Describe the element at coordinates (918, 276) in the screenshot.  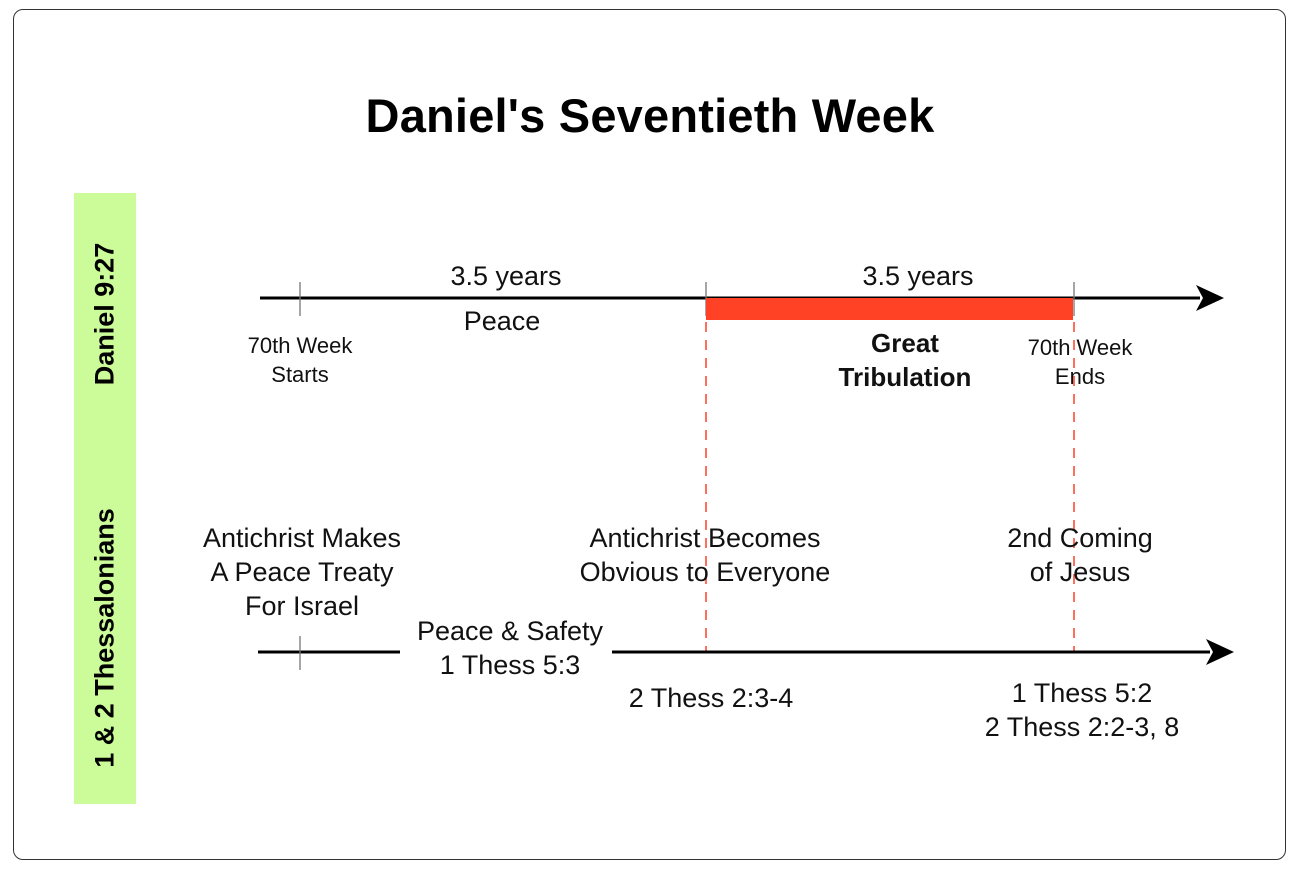
I see `duration-second-half: 3.5 years` at that location.